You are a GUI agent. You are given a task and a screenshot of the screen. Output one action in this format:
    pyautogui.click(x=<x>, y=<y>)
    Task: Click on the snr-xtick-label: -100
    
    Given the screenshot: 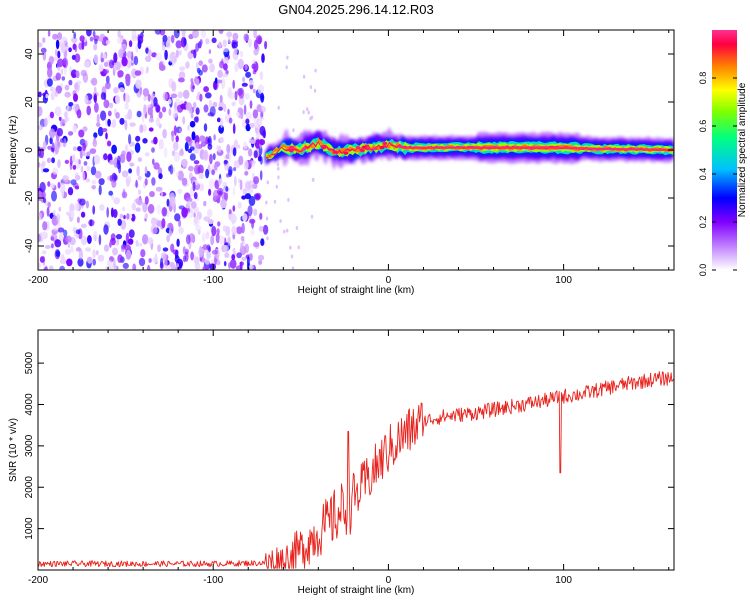 What is the action you would take?
    pyautogui.click(x=213, y=580)
    